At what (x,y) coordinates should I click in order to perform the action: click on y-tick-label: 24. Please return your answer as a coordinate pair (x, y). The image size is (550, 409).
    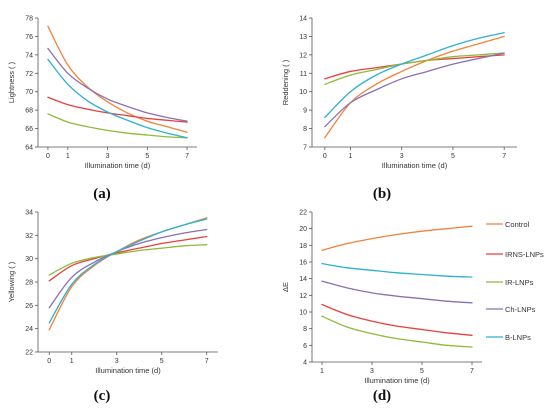
    Looking at the image, I should click on (29, 329).